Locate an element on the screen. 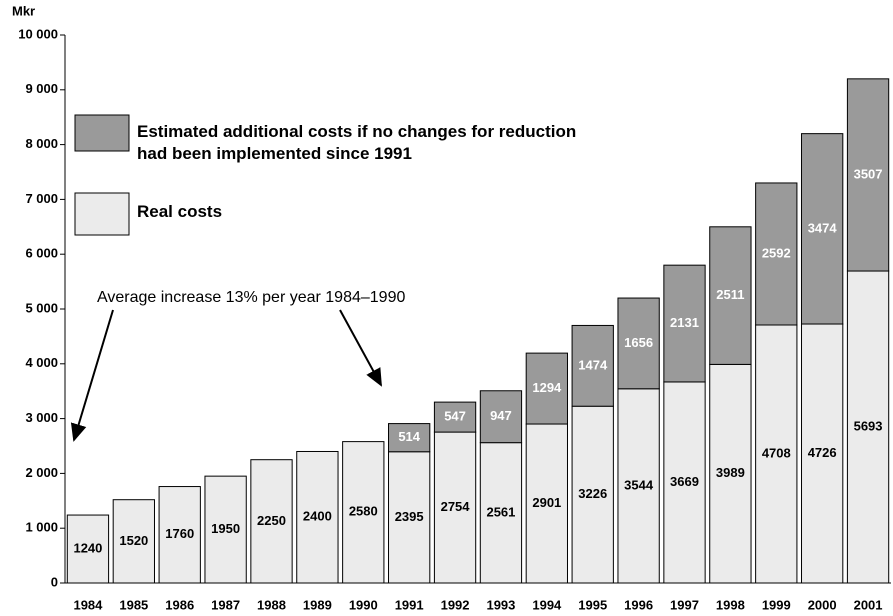 Image resolution: width=893 pixels, height=616 pixels. data-label: 4726 is located at coordinates (822, 452).